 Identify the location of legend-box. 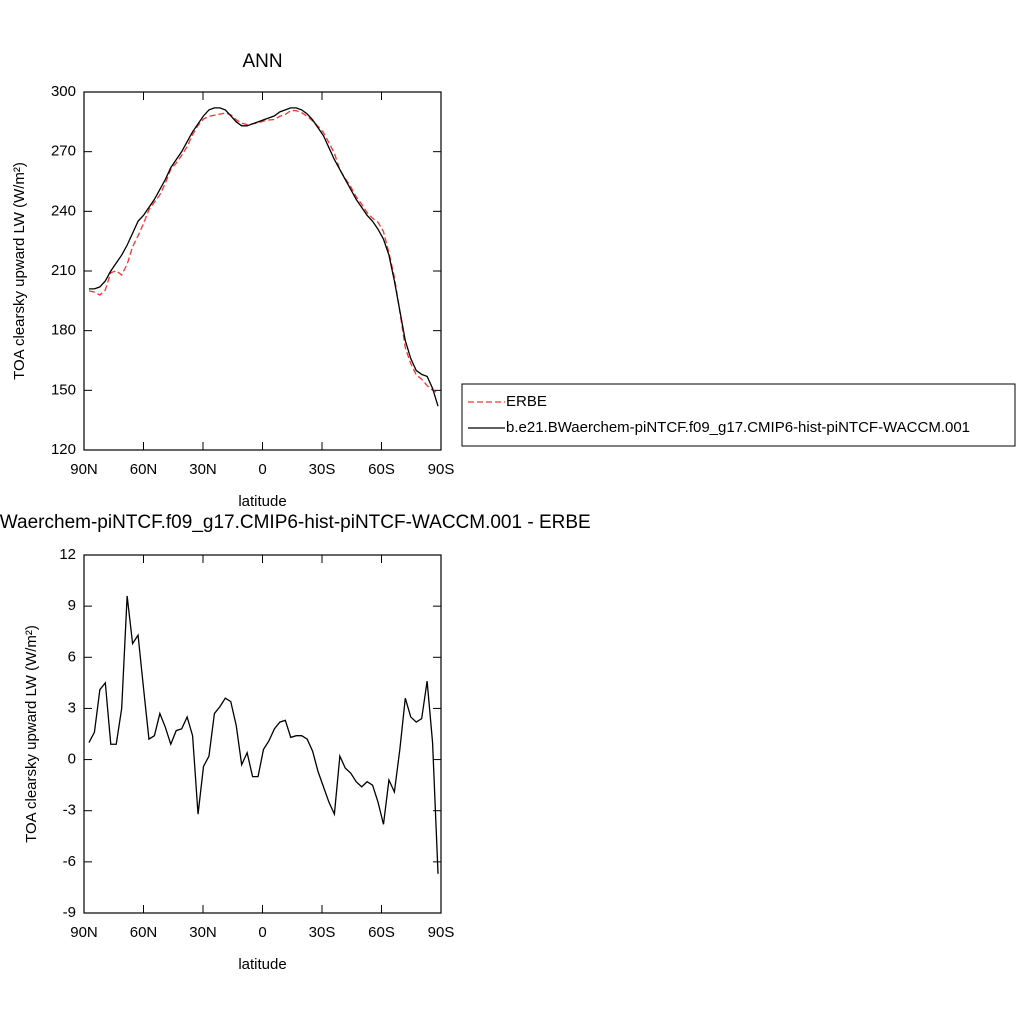
(738, 415).